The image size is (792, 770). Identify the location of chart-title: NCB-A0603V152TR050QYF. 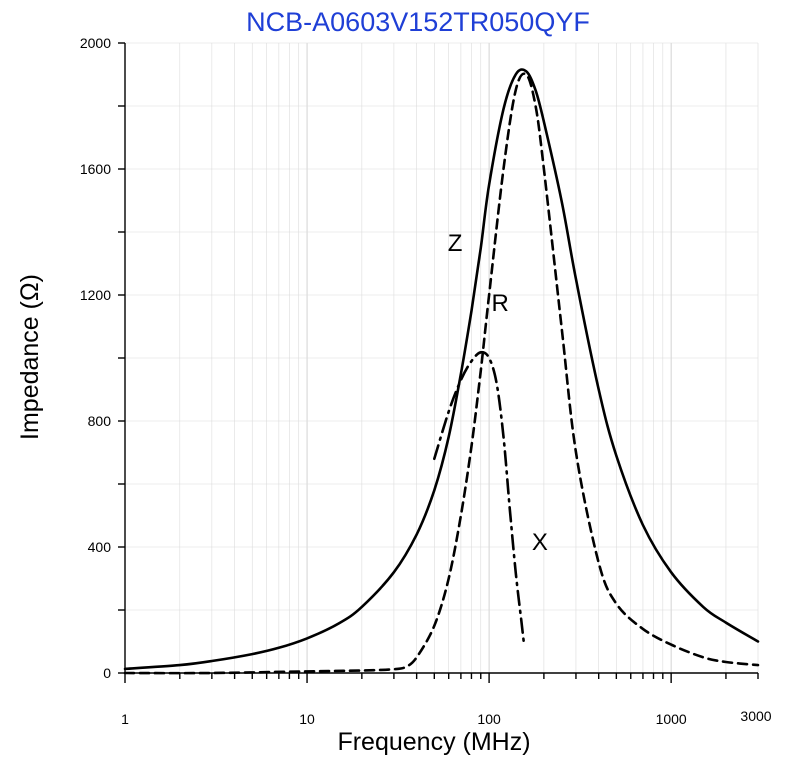
(418, 22).